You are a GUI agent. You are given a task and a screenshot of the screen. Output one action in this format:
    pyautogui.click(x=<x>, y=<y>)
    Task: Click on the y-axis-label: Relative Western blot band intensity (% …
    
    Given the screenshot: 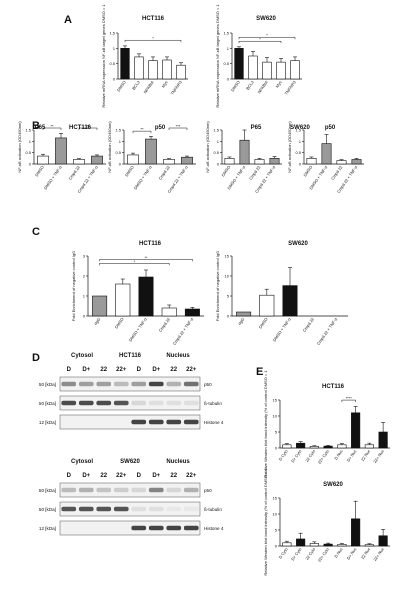 What is the action you would take?
    pyautogui.click(x=265, y=424)
    